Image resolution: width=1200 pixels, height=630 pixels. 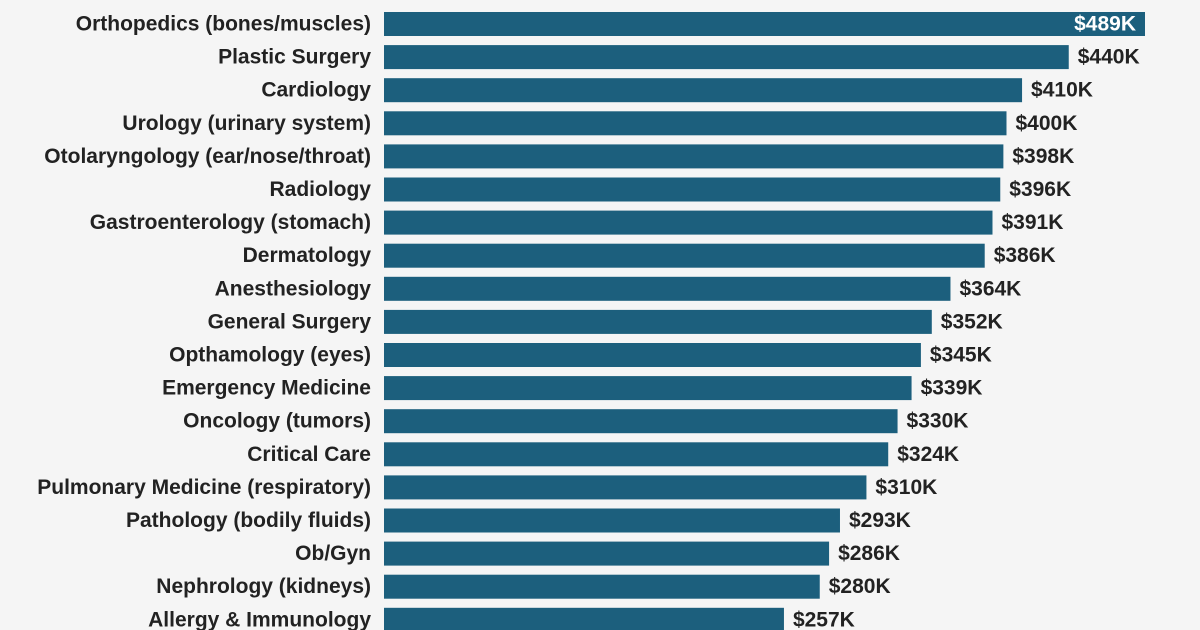 I want to click on category-label: Ob/Gyn, so click(x=333, y=553).